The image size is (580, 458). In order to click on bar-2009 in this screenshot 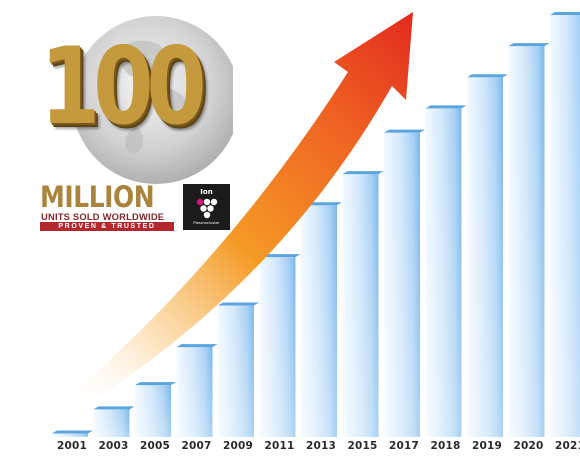, I will do `click(238, 369)`.